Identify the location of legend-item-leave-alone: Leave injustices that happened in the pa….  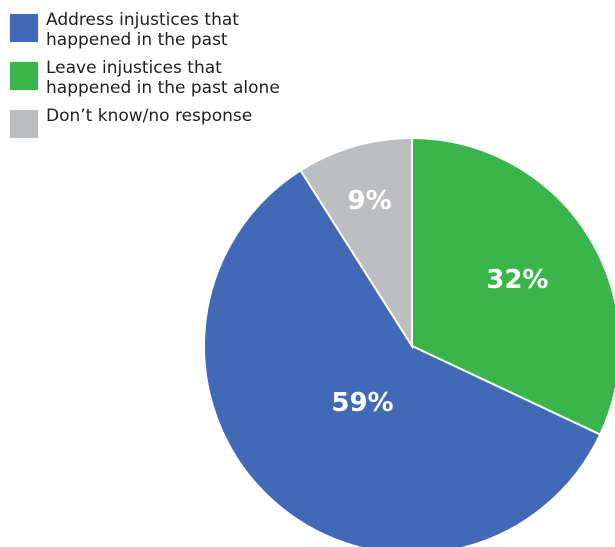
(190, 78).